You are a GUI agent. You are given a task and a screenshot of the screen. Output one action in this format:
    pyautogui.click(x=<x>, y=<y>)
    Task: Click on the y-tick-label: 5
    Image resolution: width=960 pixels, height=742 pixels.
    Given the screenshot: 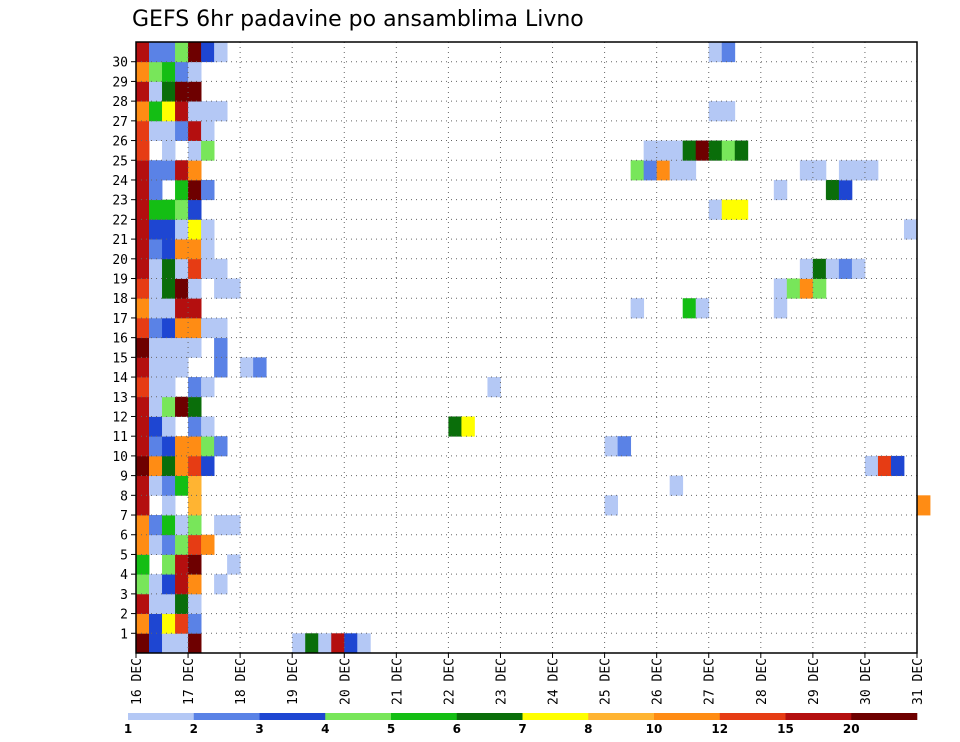 What is the action you would take?
    pyautogui.click(x=124, y=555)
    